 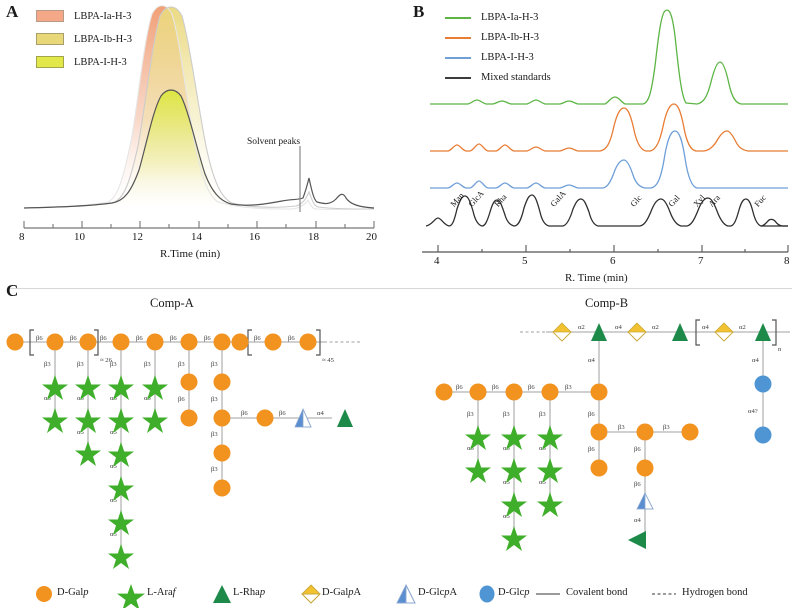 What do you see at coordinates (458, 37) in the screenshot?
I see `legend-line-b-ib` at bounding box center [458, 37].